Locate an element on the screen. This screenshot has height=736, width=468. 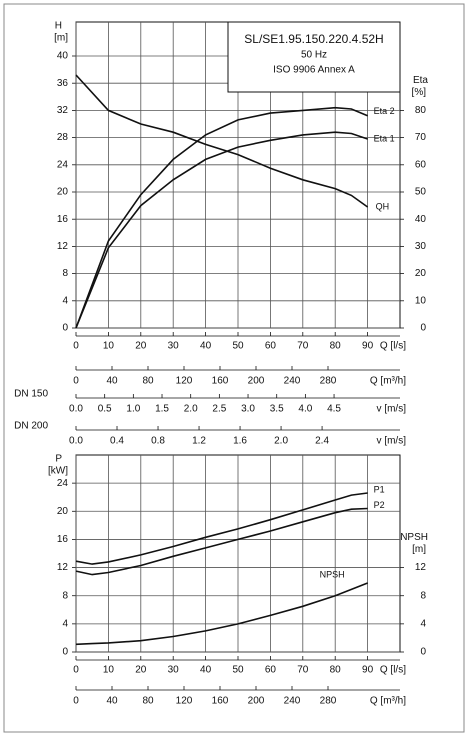
curve-label: P1 is located at coordinates (379, 489).